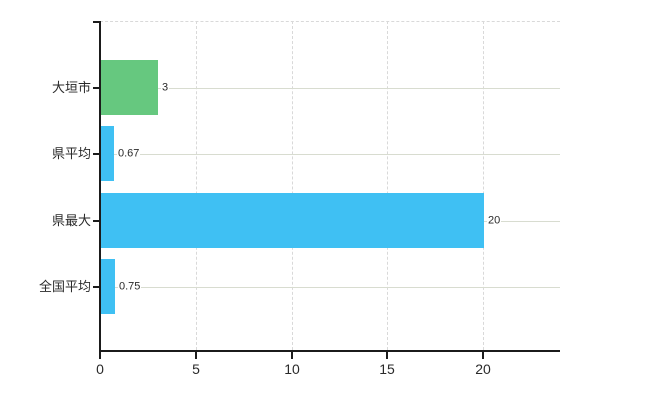 This screenshot has width=650, height=400. Describe the element at coordinates (494, 221) in the screenshot. I see `bar-value-label: 20` at that location.